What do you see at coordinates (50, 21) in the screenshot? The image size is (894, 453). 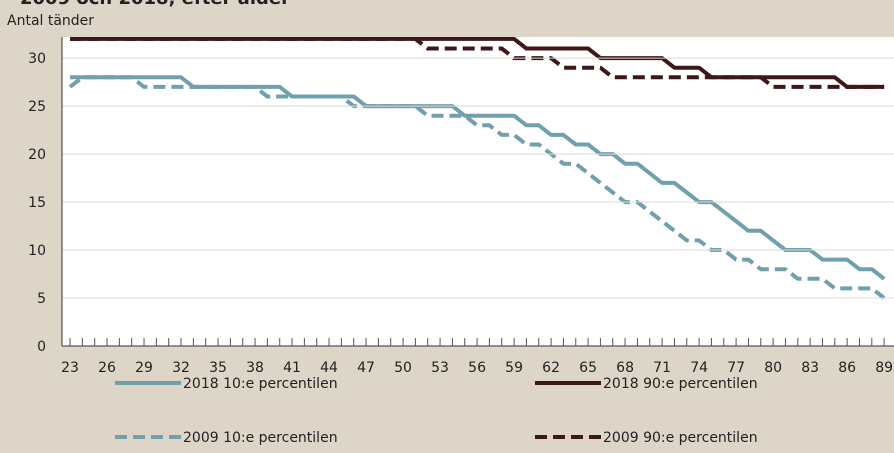 I see `y-axis-label: Antal tänder` at bounding box center [50, 21].